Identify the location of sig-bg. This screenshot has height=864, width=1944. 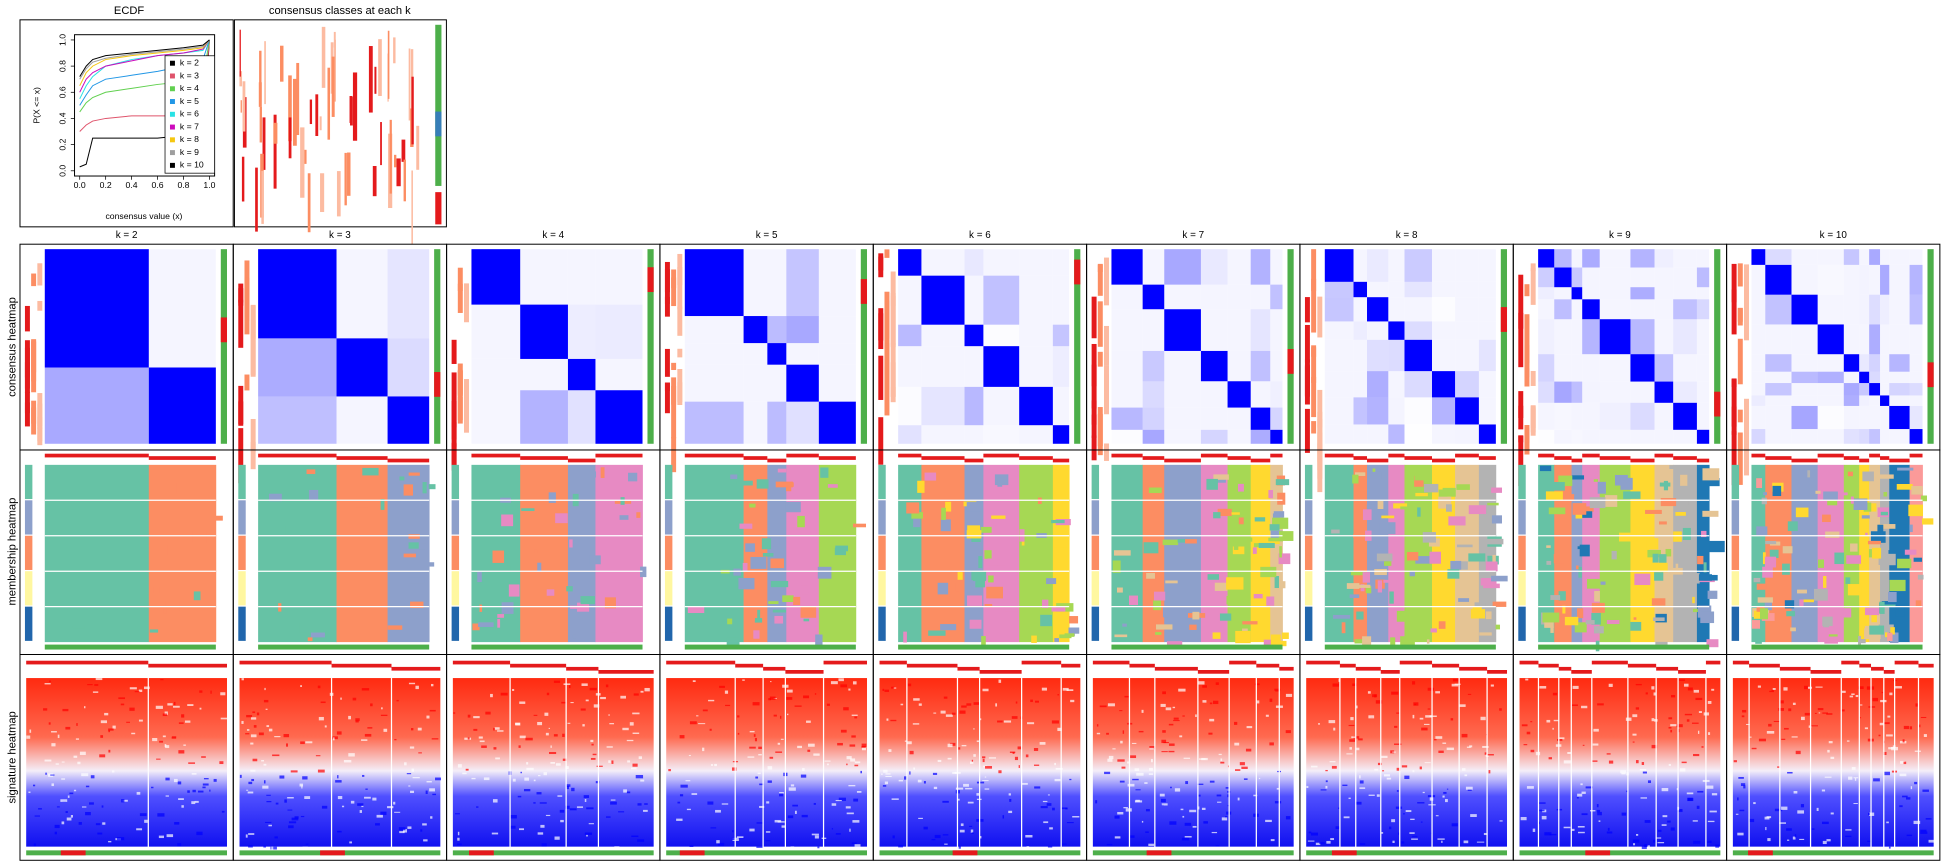
(127, 762).